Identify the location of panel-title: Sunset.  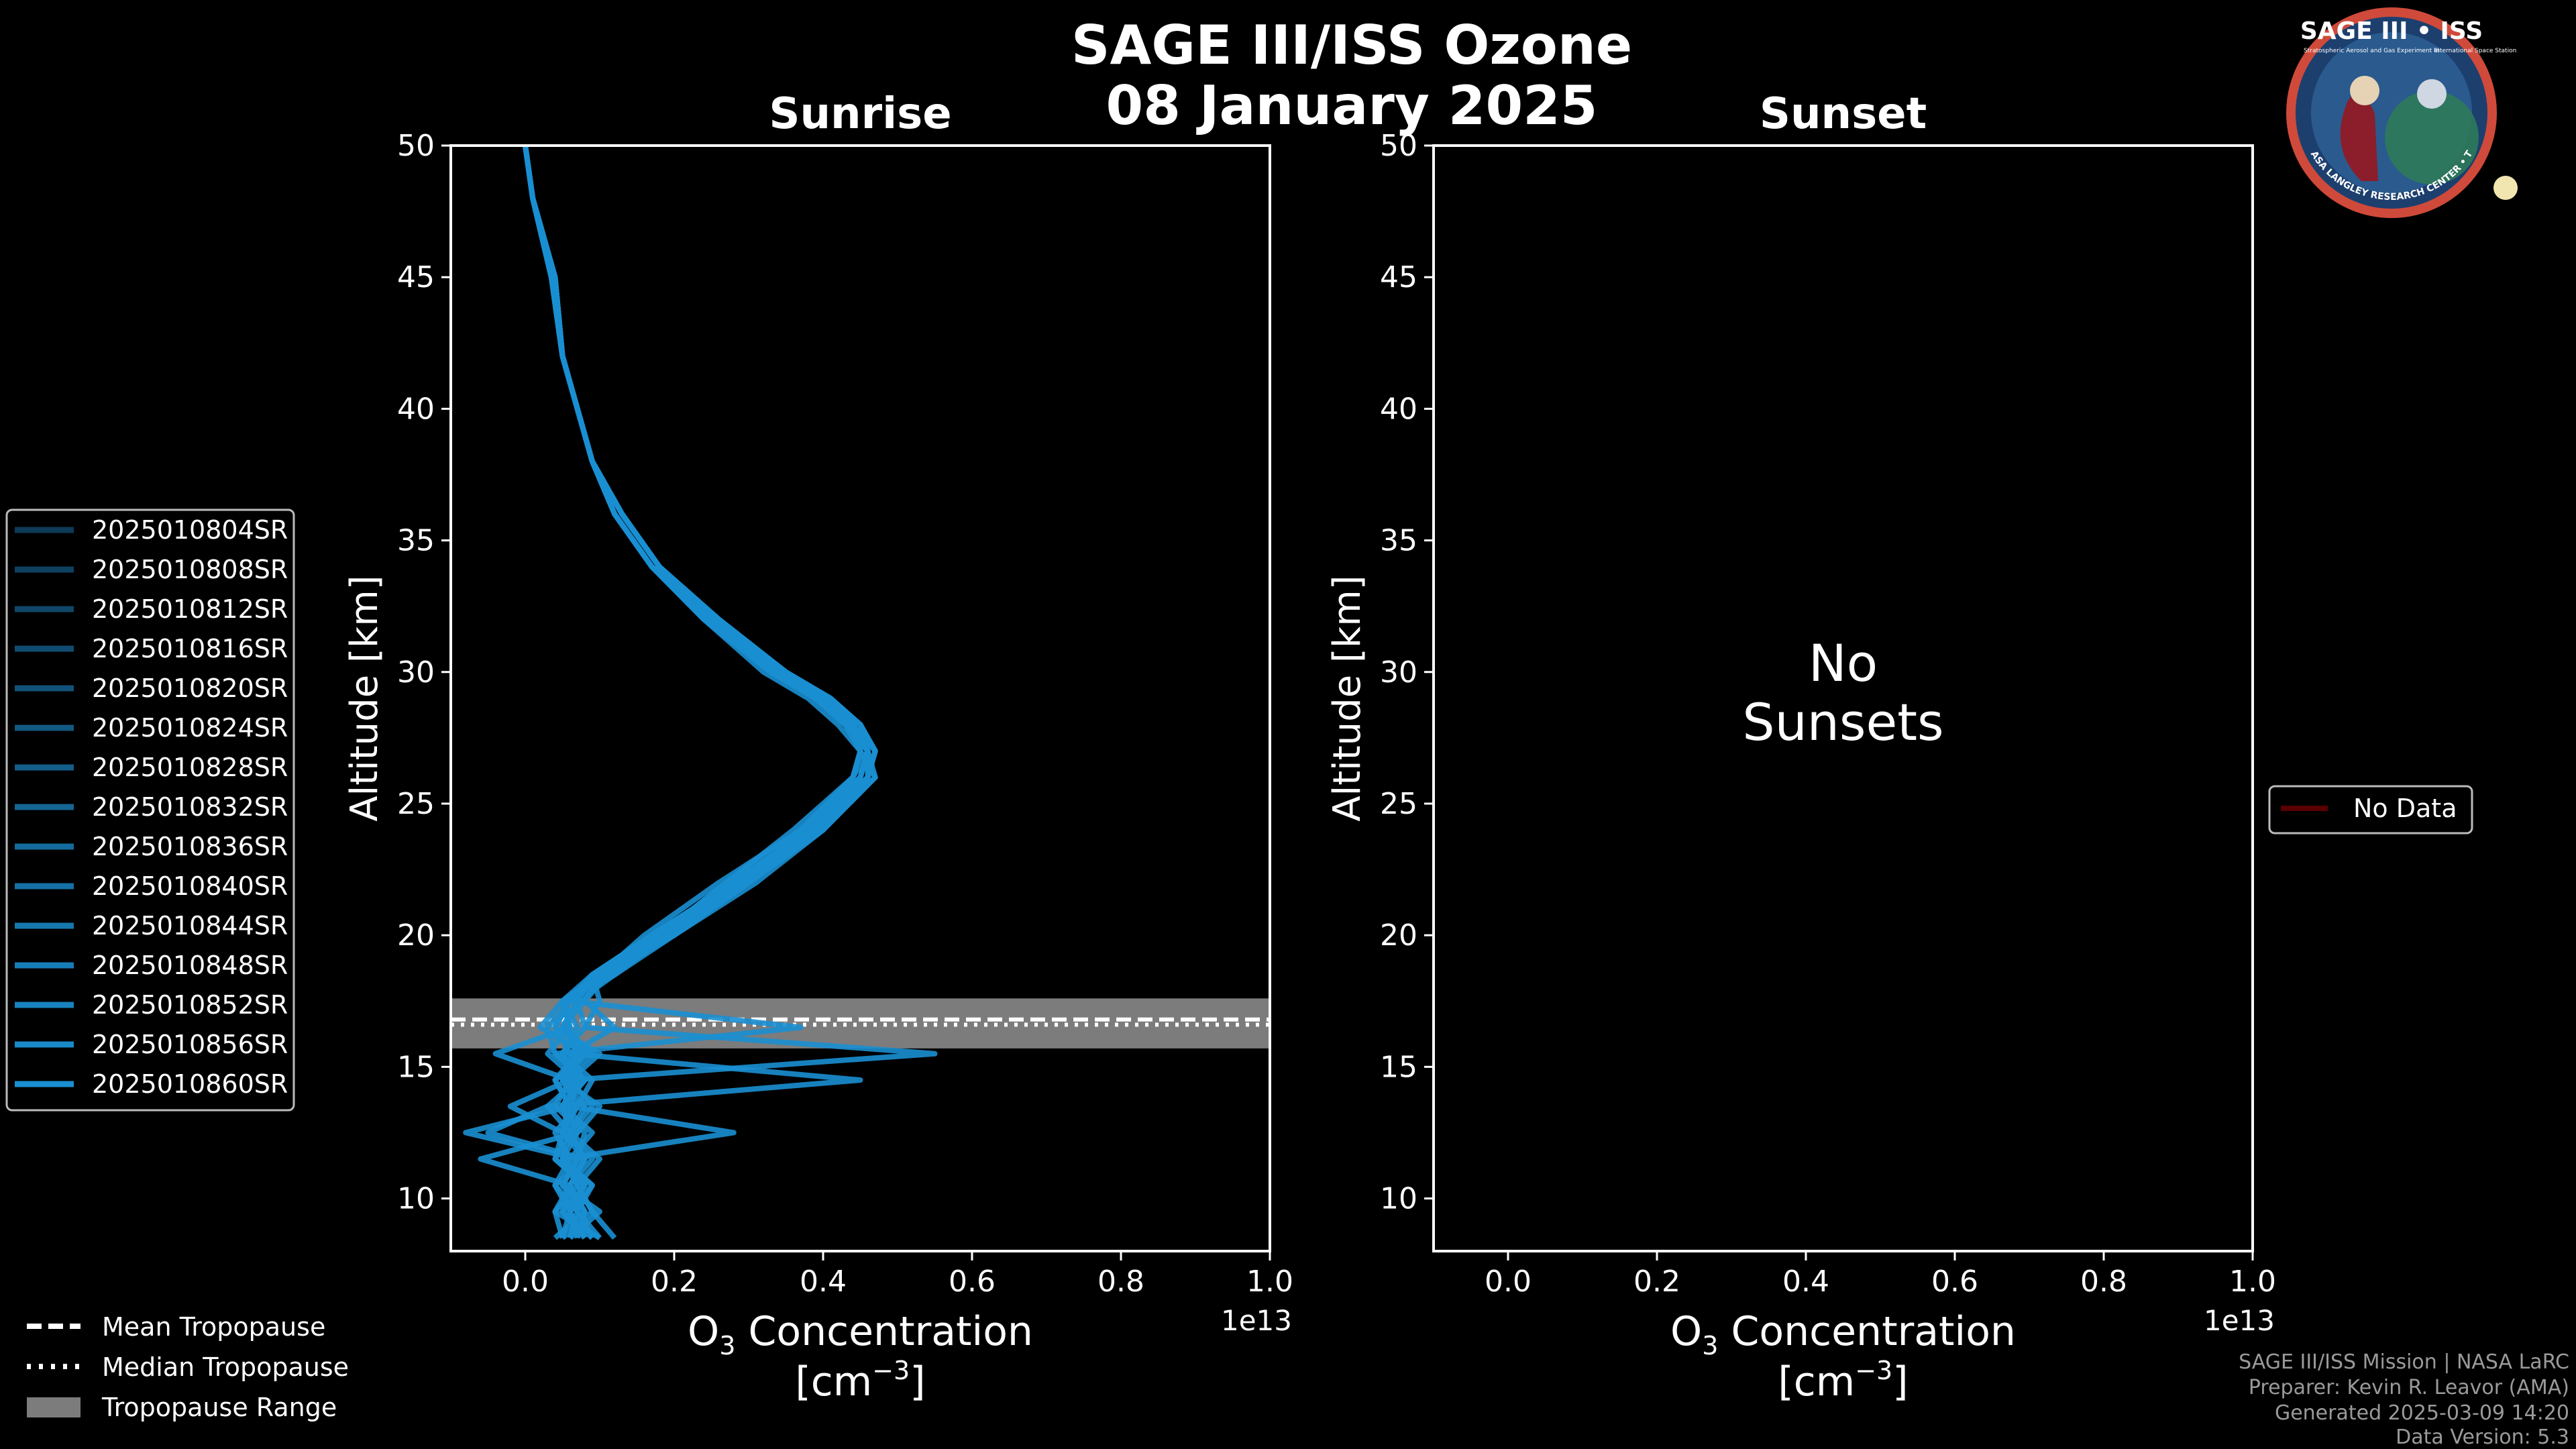
(1843, 114).